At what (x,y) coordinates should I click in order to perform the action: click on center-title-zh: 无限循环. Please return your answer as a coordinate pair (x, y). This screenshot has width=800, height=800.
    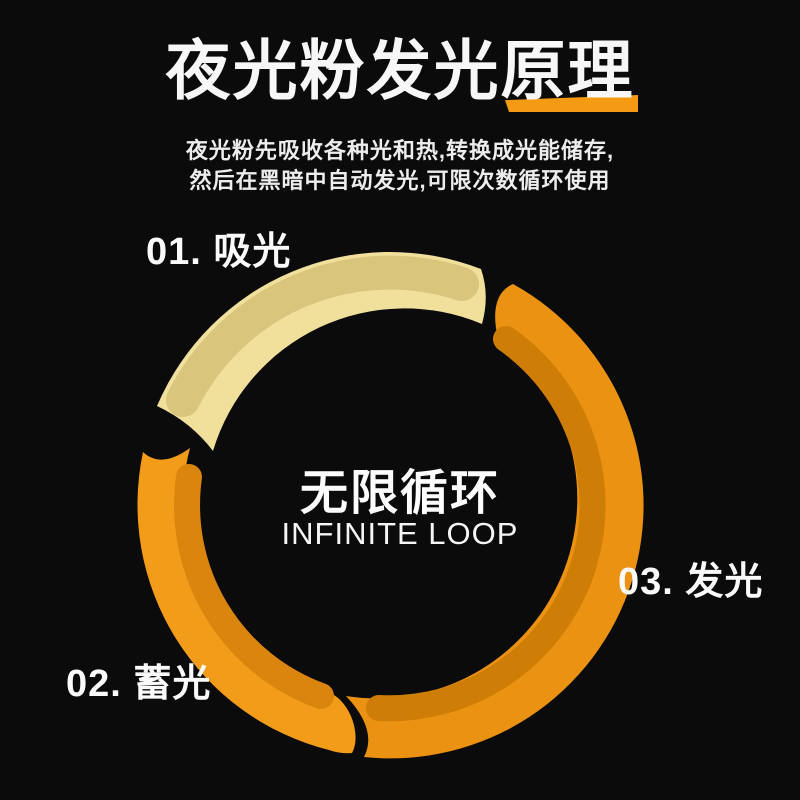
    Looking at the image, I should click on (399, 493).